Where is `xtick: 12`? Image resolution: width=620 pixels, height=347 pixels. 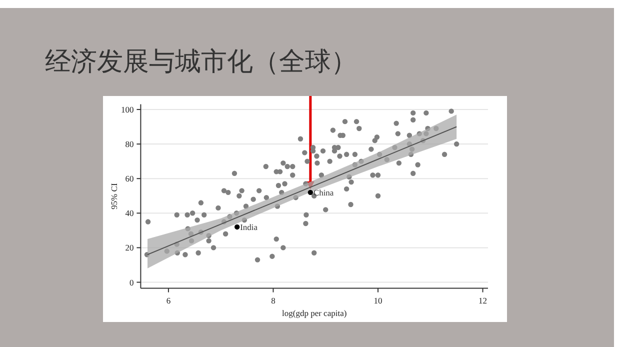
xtick: 12 is located at coordinates (482, 300).